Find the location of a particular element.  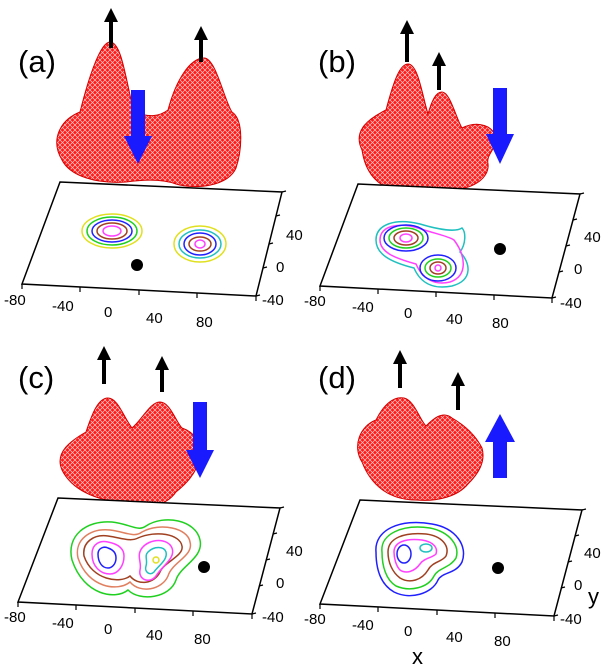

panel-c-x-ticks: -80 -40 0 40 80 is located at coordinates (107, 628).